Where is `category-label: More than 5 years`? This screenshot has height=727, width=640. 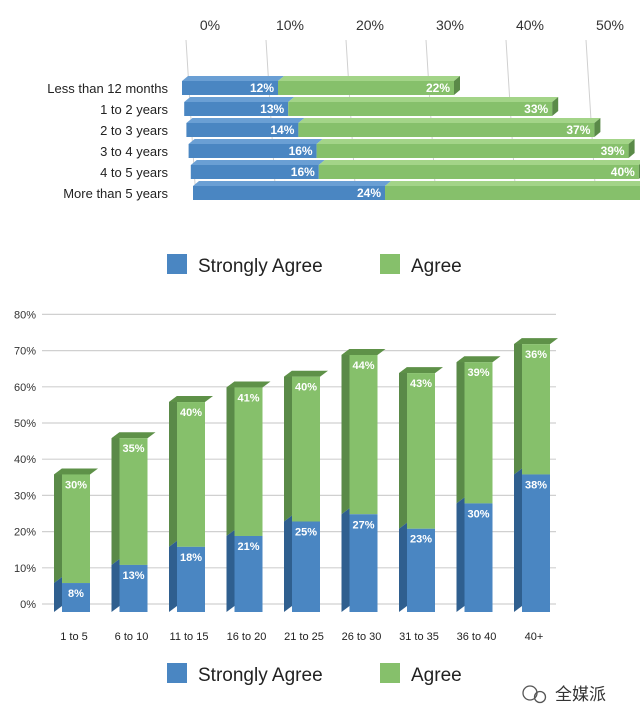 category-label: More than 5 years is located at coordinates (115, 193).